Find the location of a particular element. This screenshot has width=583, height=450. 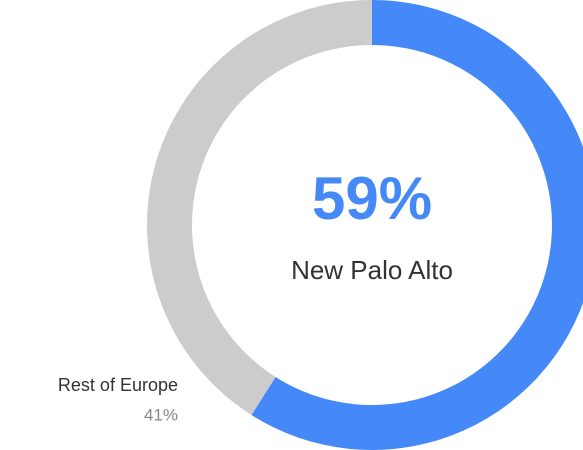

slice-value: 41% is located at coordinates (161, 414).